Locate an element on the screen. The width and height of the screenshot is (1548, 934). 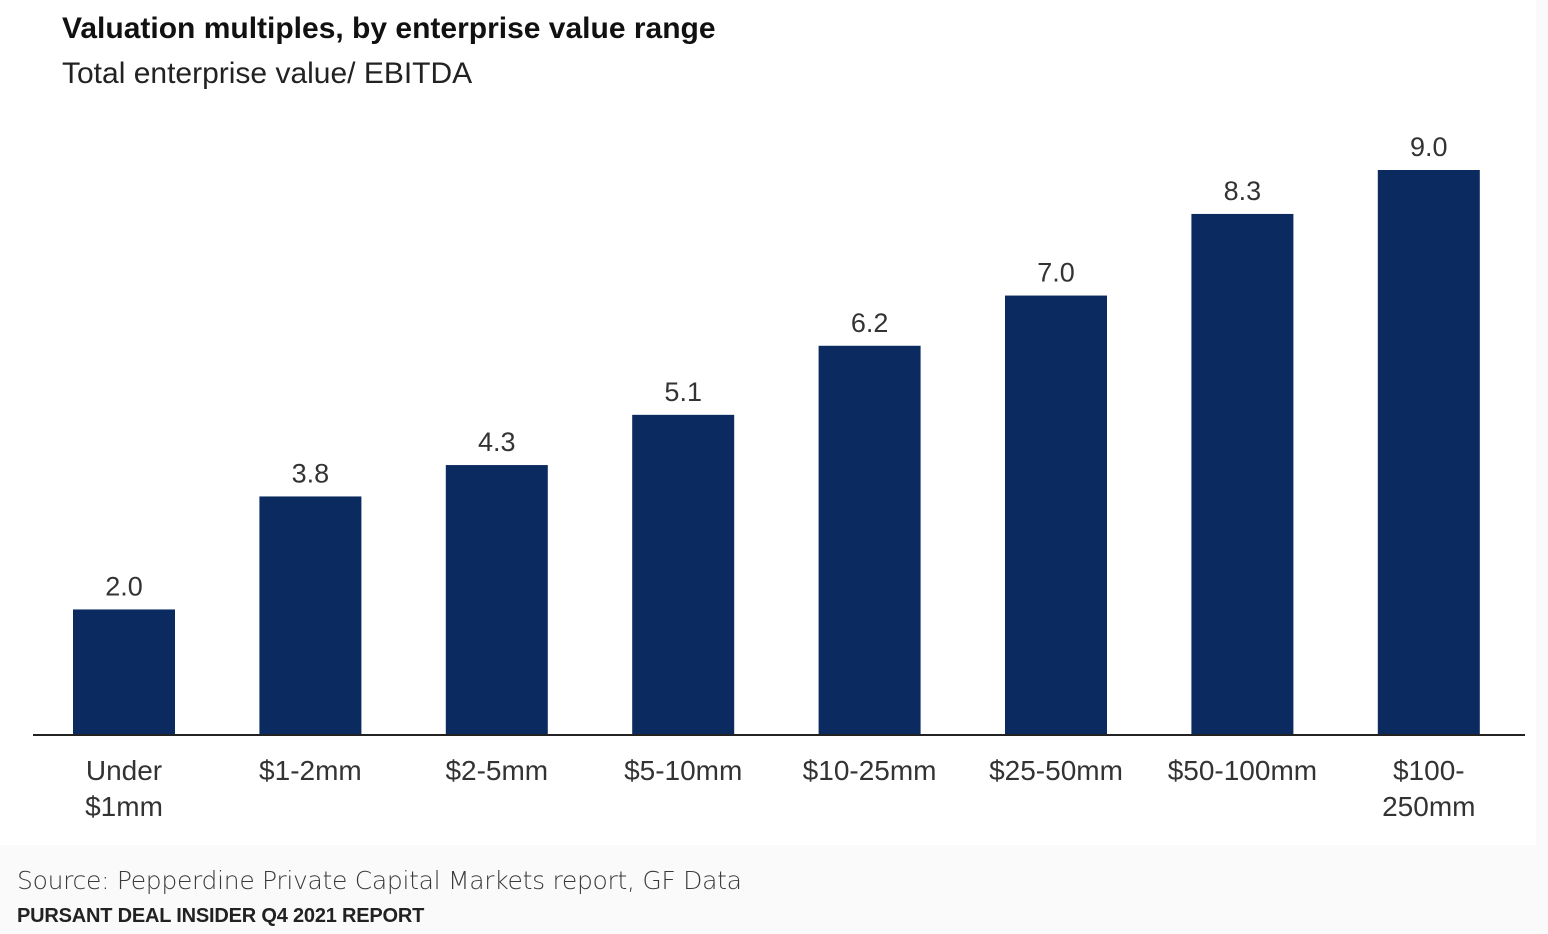
value-label: 9.0 is located at coordinates (1429, 147).